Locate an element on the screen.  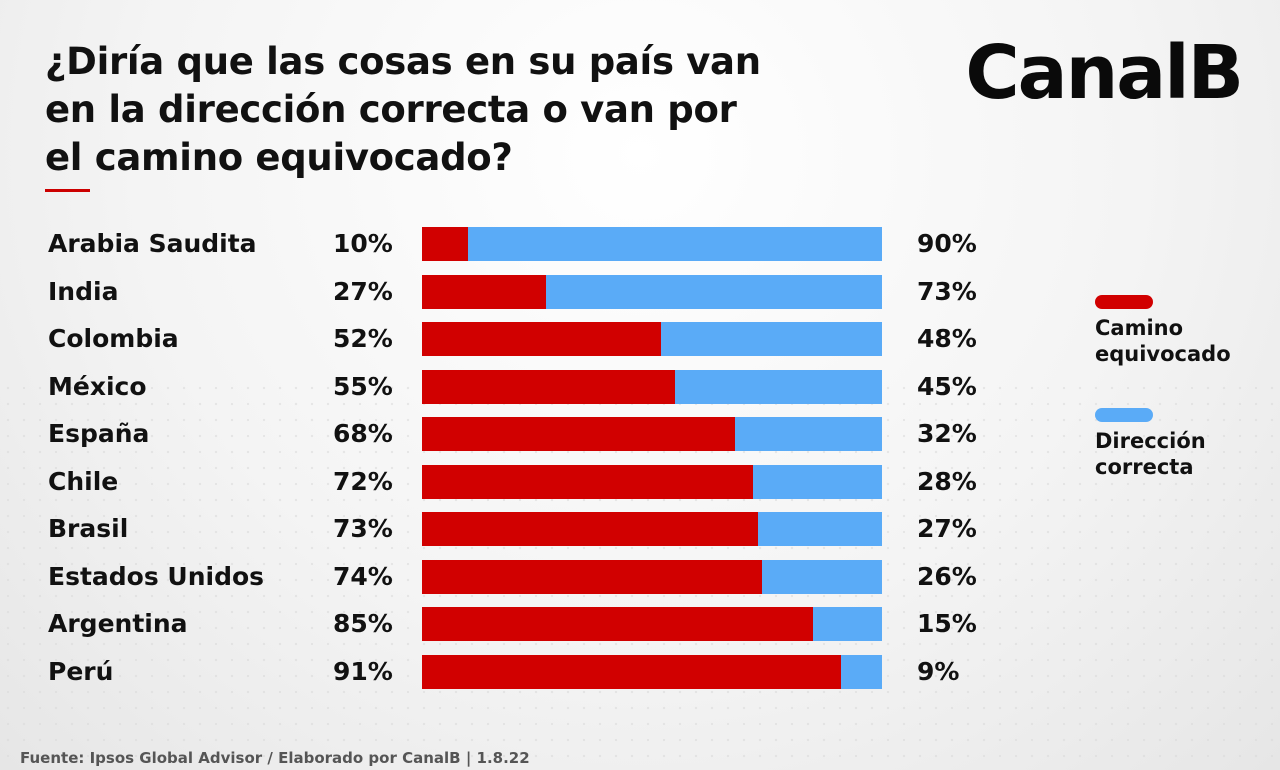
data-label-direccion-correcta: 28% is located at coordinates (947, 481).